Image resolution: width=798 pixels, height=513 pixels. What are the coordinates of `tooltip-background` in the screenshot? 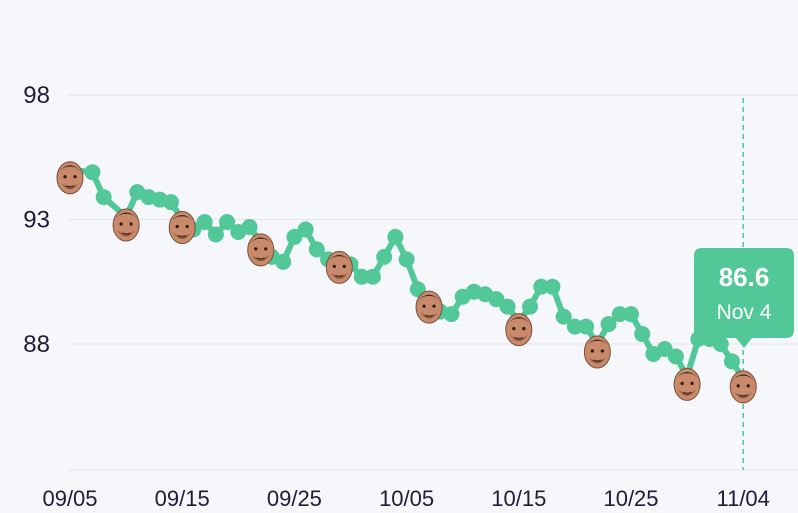 It's located at (744, 298).